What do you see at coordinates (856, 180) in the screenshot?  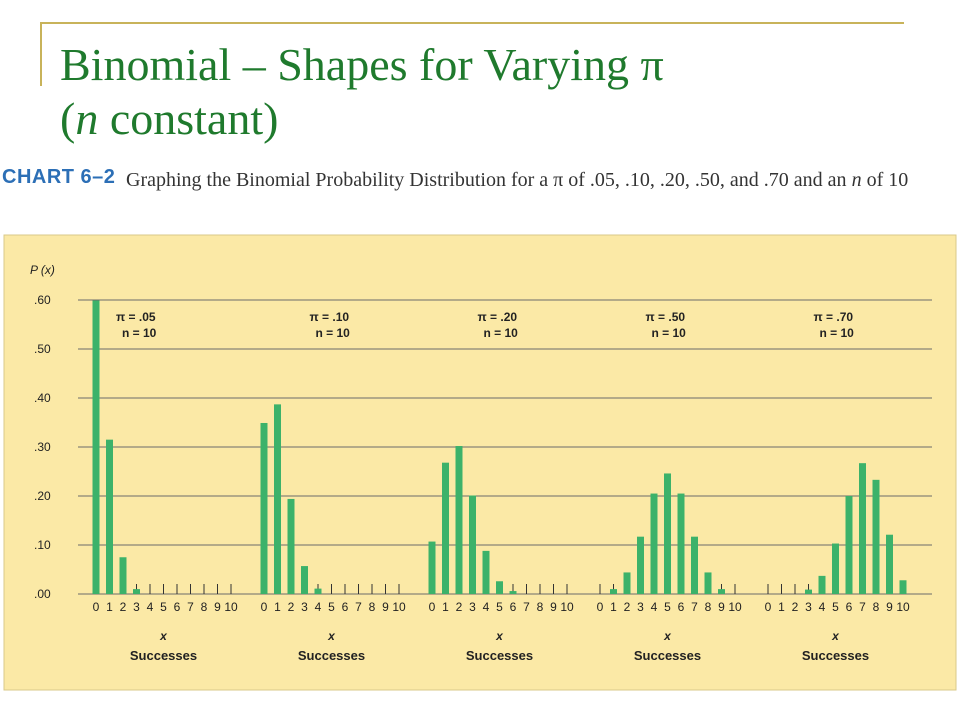 I see `chart-caption-n: n` at bounding box center [856, 180].